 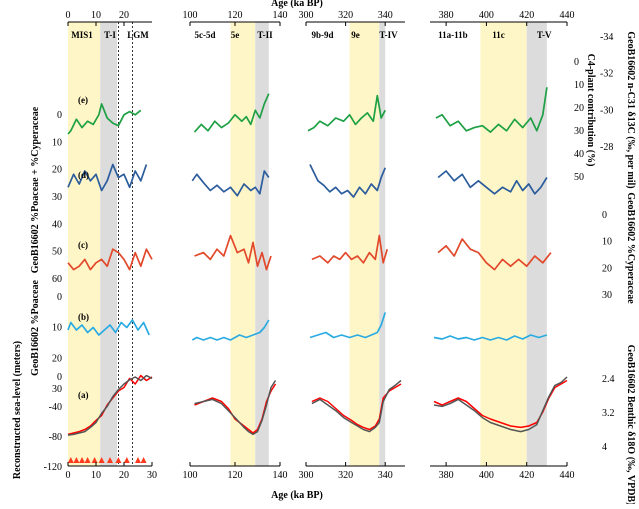 I want to click on right-axis-label-0: C4-plant contribution (%), so click(x=590, y=110).